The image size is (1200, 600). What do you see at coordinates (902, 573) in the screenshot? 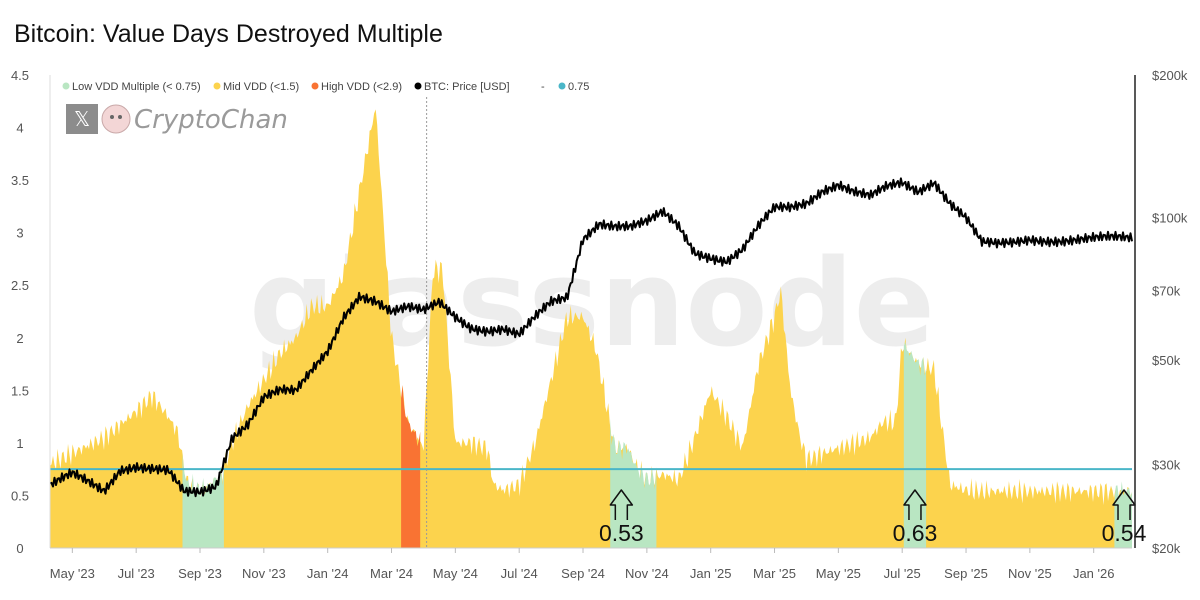
I see `x-tick-13: Jul '25` at bounding box center [902, 573].